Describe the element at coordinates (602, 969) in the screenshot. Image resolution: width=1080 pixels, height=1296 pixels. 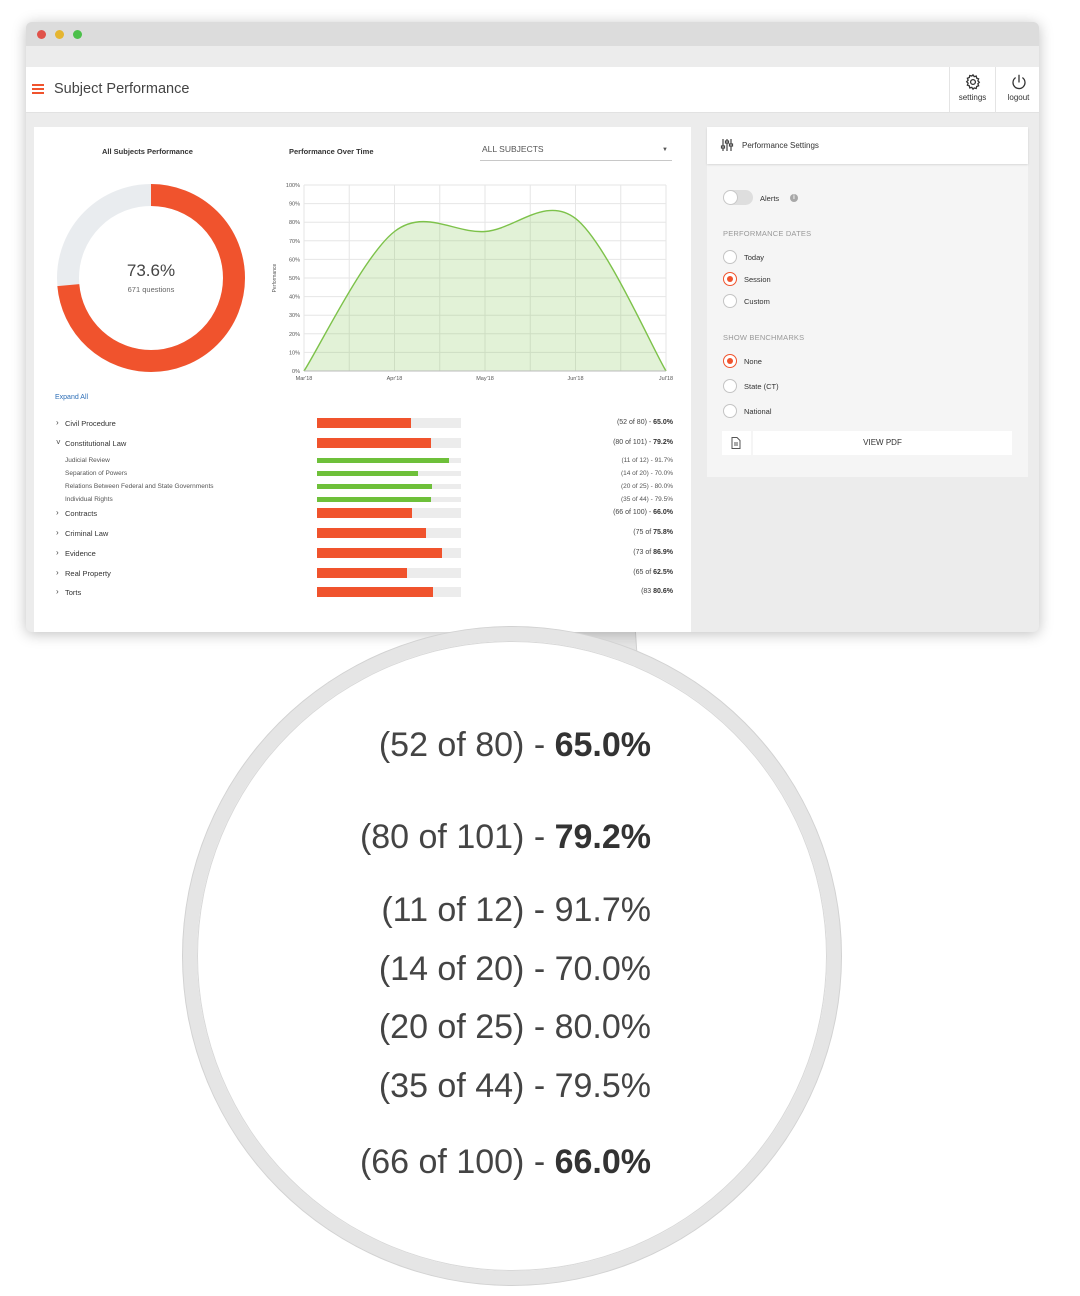
I see `magnified-score-percent: 70.0%` at that location.